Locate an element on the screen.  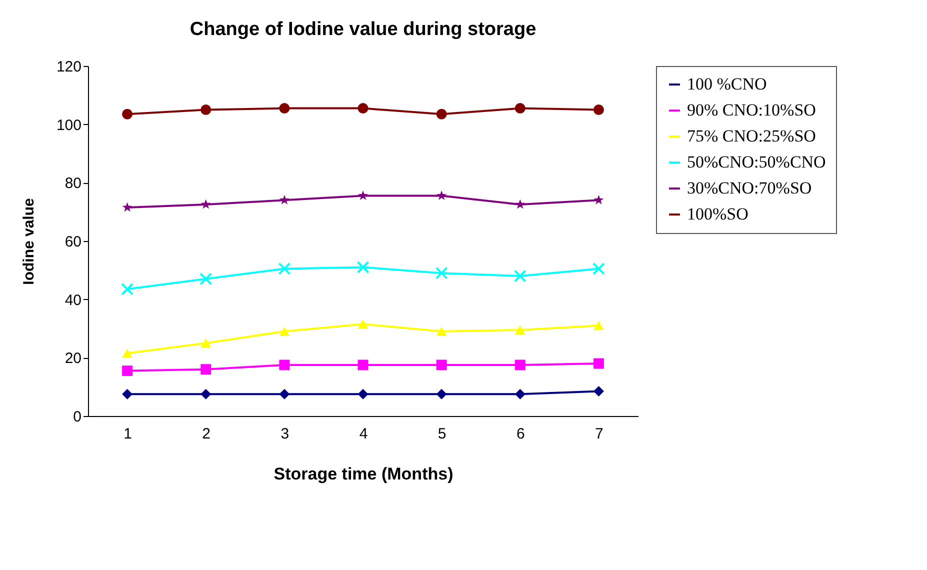
y-tick-label: 80 is located at coordinates (73, 183).